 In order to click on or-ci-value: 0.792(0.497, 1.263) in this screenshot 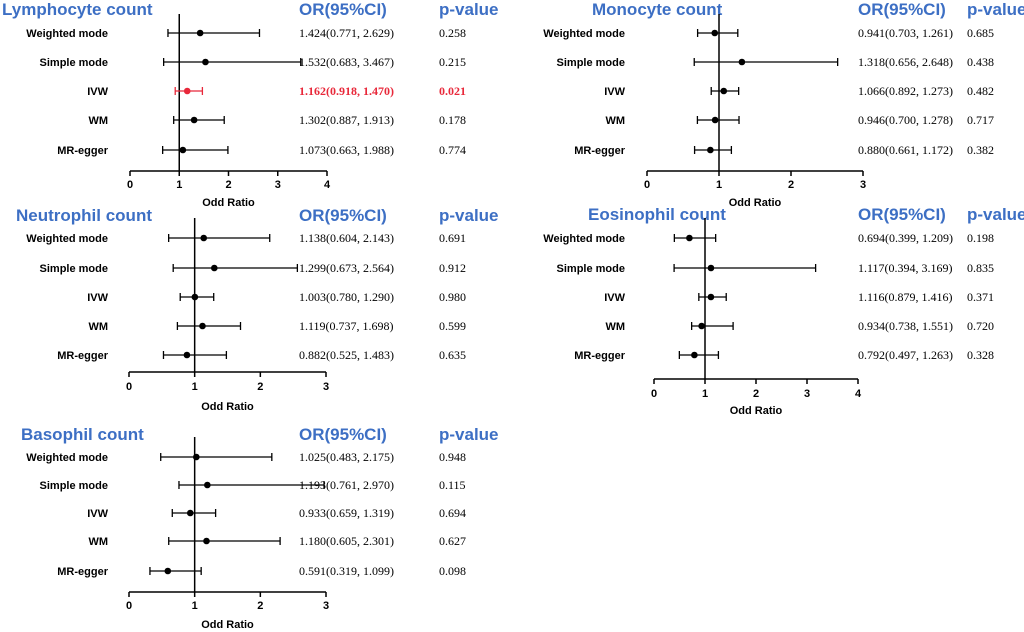, I will do `click(905, 355)`.